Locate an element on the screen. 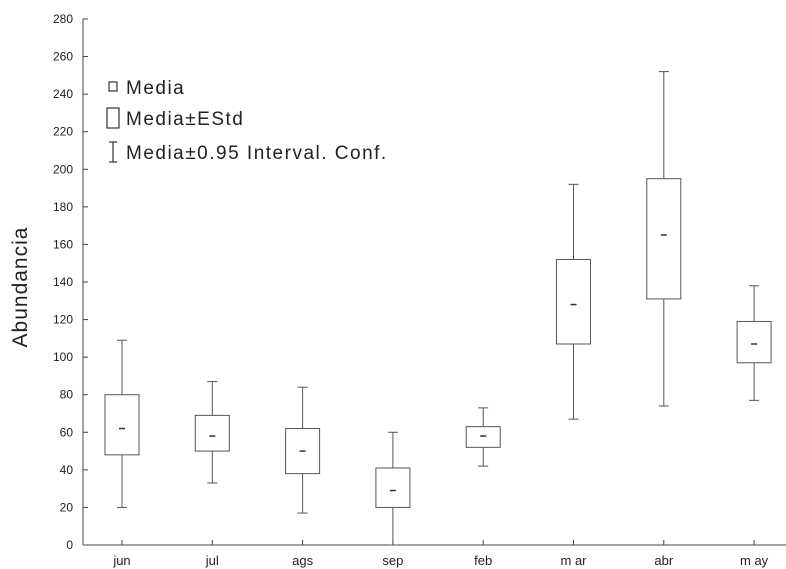 This screenshot has height=569, width=786. box-group-jul is located at coordinates (212, 432).